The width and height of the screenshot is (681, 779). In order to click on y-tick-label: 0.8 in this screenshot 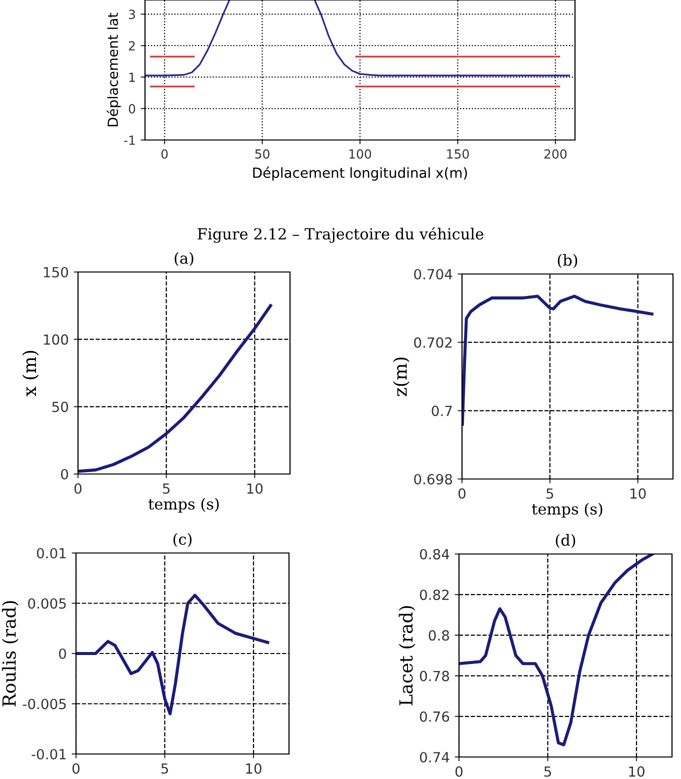, I will do `click(439, 635)`.